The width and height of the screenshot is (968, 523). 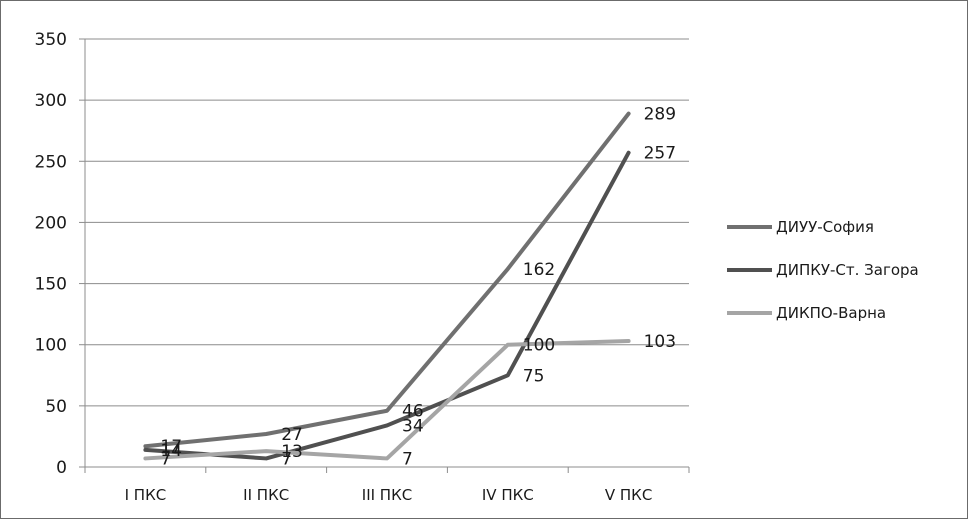 What do you see at coordinates (660, 115) in the screenshot?
I see `data-label: 289` at bounding box center [660, 115].